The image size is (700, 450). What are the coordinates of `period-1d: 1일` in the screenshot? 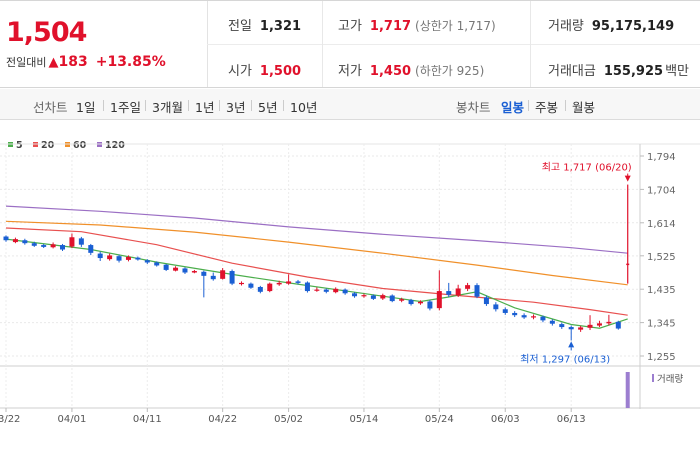 It's located at (86, 107).